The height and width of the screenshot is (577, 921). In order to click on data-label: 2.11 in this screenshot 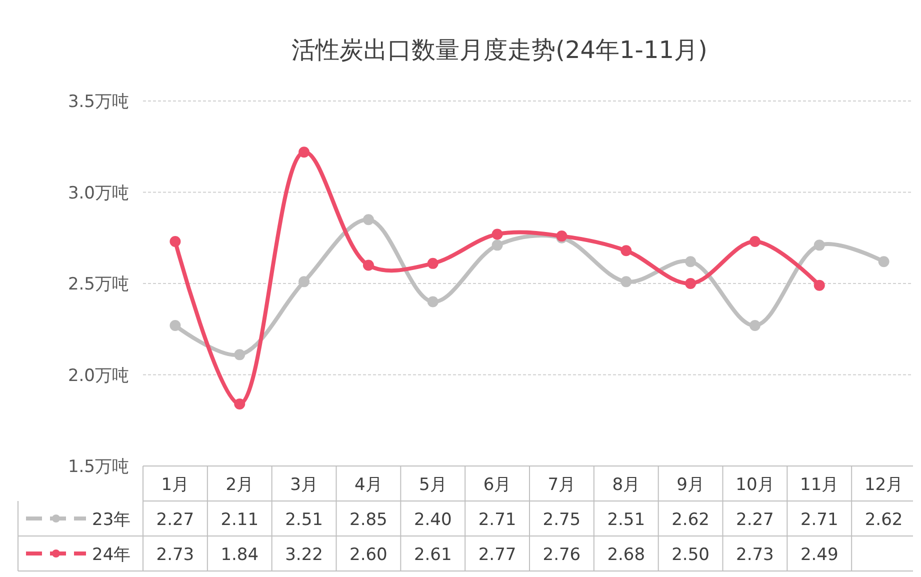, I will do `click(239, 520)`.